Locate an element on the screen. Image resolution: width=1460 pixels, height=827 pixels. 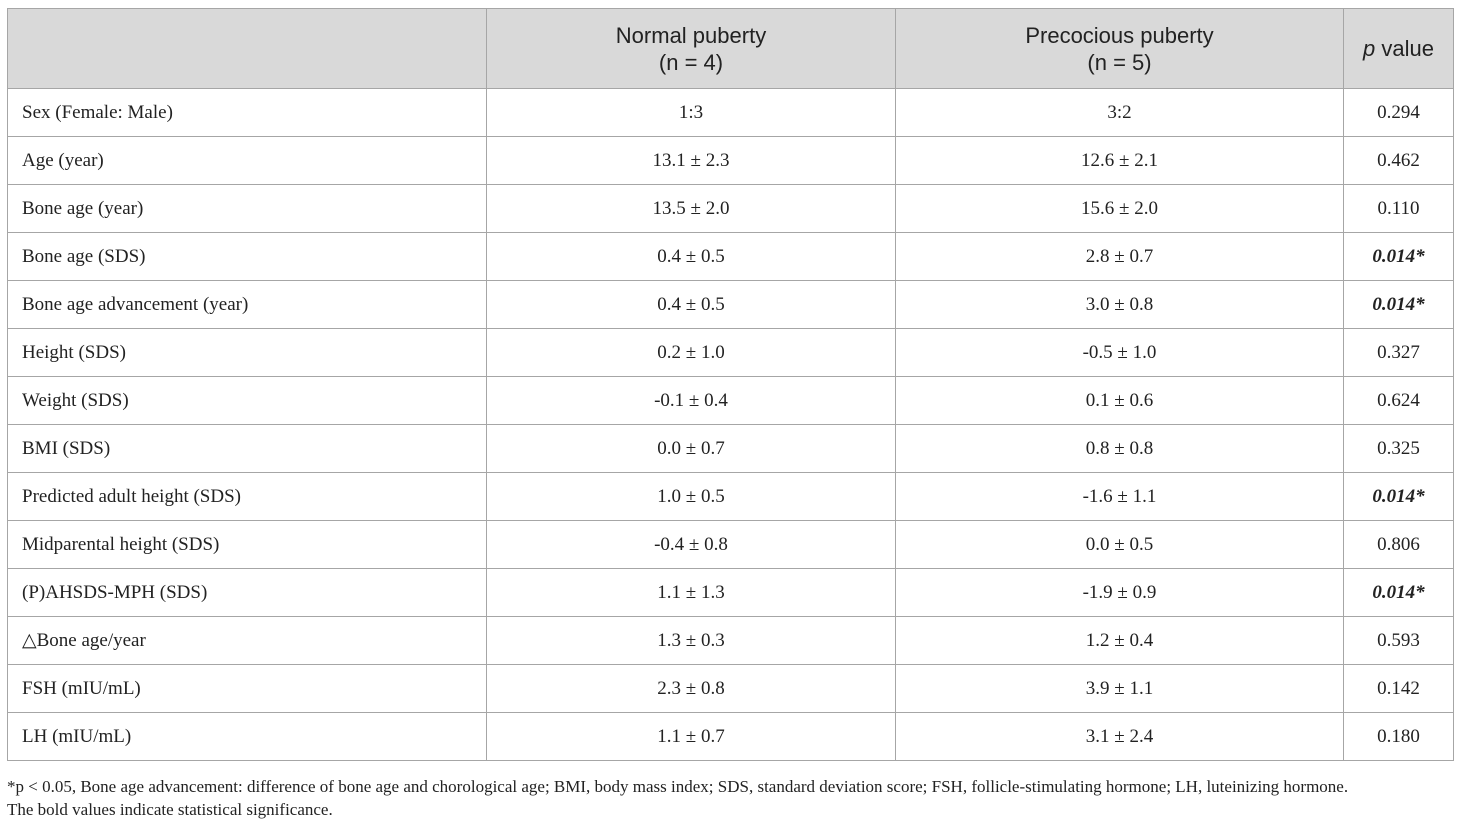
table-row: BMI (SDS) 0.0 ± 0.7 0.8 ± 0.8 0.325 is located at coordinates (730, 448).